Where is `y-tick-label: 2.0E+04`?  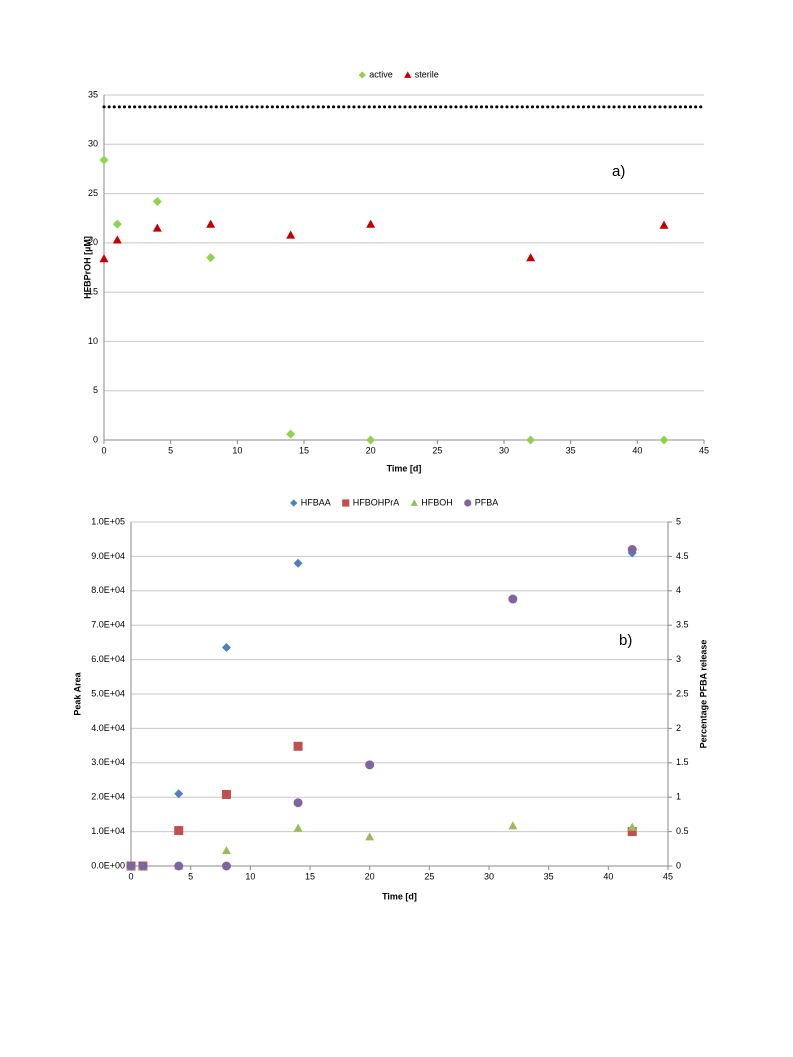 y-tick-label: 2.0E+04 is located at coordinates (108, 797).